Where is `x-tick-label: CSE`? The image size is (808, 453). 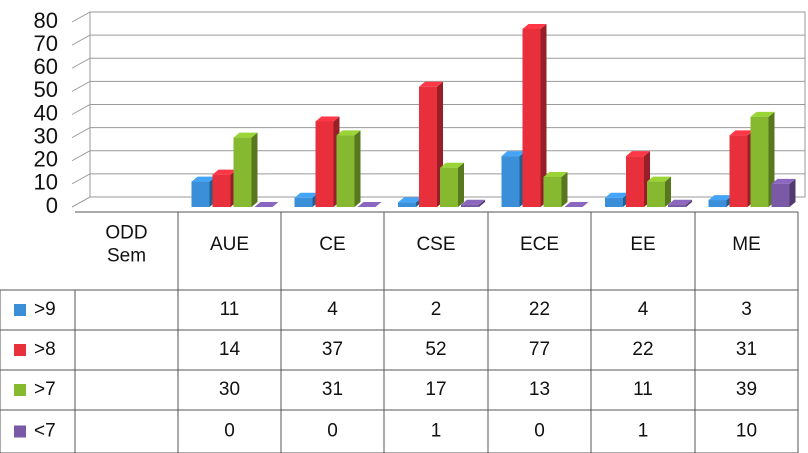 x-tick-label: CSE is located at coordinates (435, 244).